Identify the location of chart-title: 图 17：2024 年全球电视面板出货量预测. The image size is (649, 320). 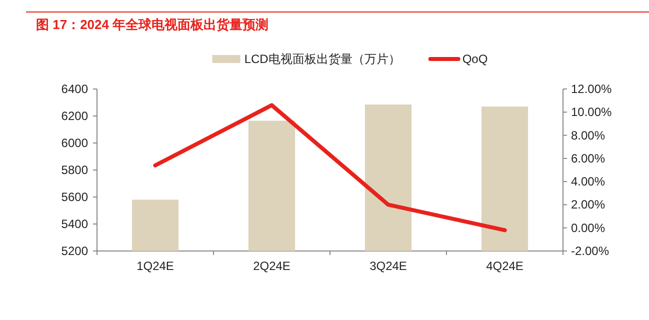
(152, 24).